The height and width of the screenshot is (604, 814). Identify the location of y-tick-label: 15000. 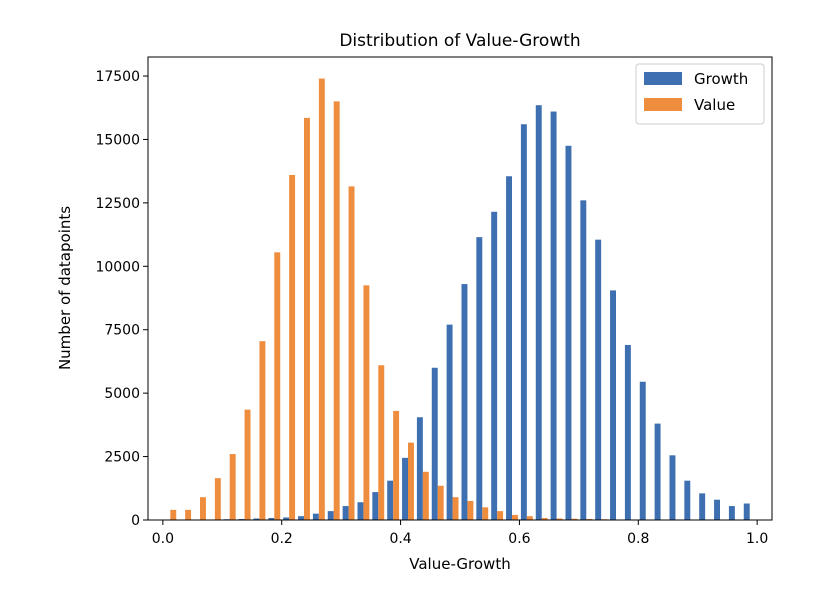
(117, 140).